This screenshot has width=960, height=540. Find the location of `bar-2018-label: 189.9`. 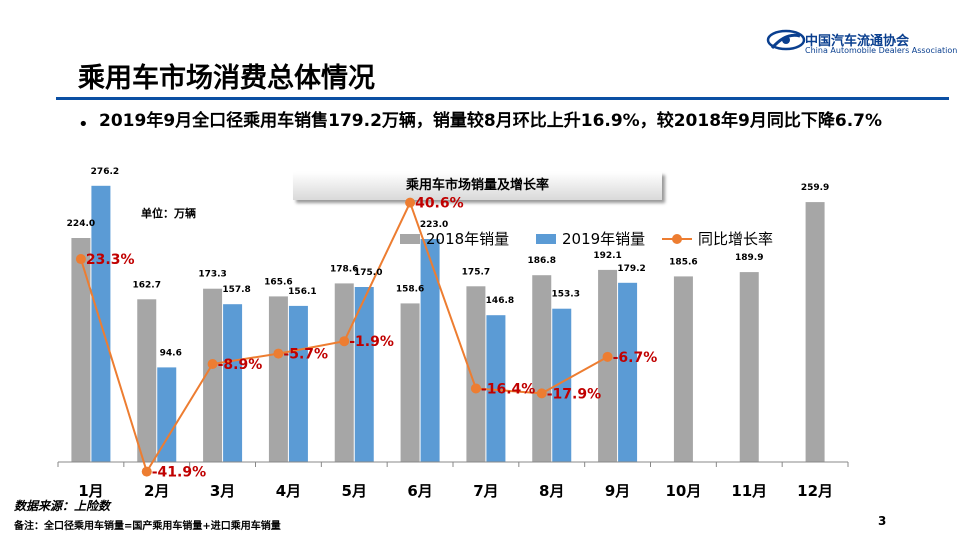

bar-2018-label: 189.9 is located at coordinates (749, 258).